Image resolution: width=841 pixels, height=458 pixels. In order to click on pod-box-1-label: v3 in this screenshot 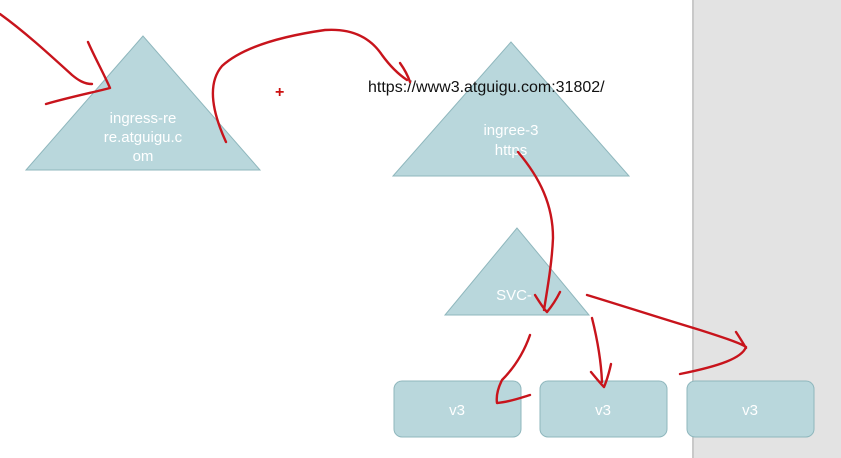, I will do `click(457, 410)`.